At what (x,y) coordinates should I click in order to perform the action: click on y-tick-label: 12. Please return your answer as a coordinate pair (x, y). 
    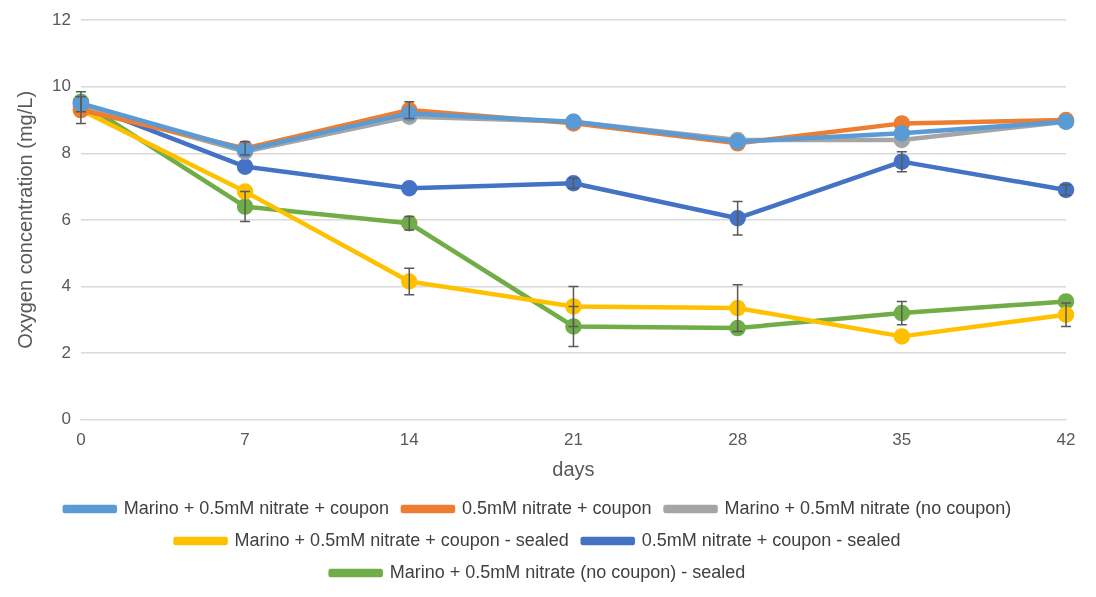
    Looking at the image, I should click on (61, 19).